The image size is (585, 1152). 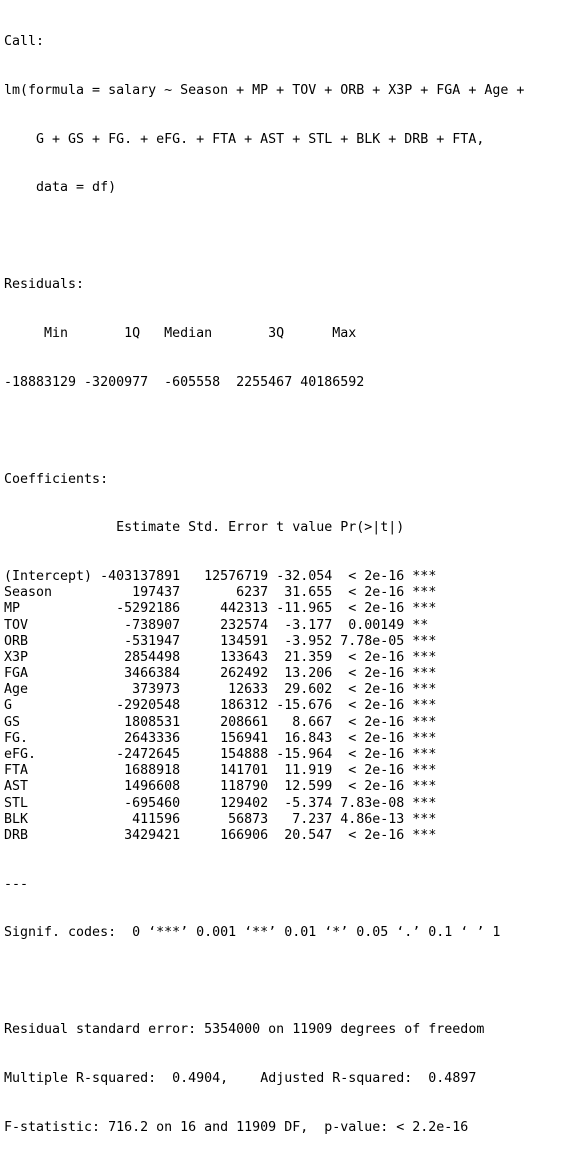 I want to click on coef-estimate: 3429421, so click(x=136, y=835).